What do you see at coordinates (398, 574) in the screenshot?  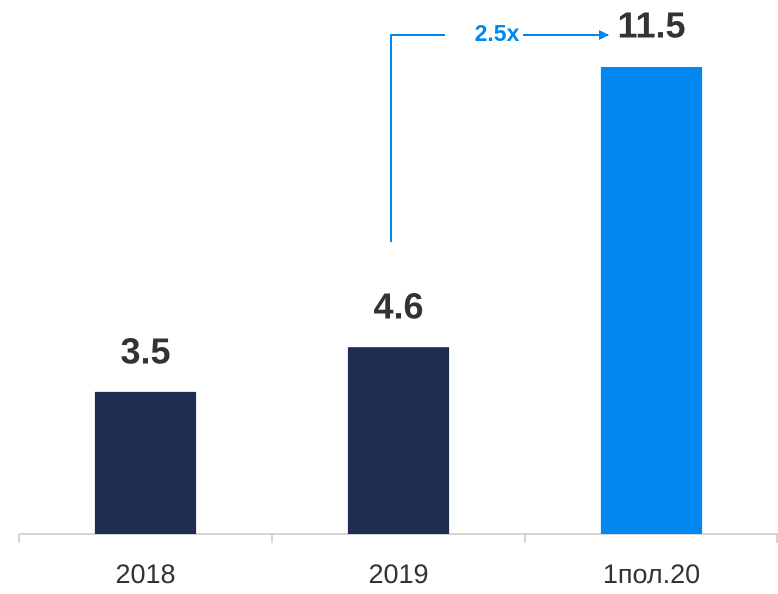 I see `x-tick-label: 2019` at bounding box center [398, 574].